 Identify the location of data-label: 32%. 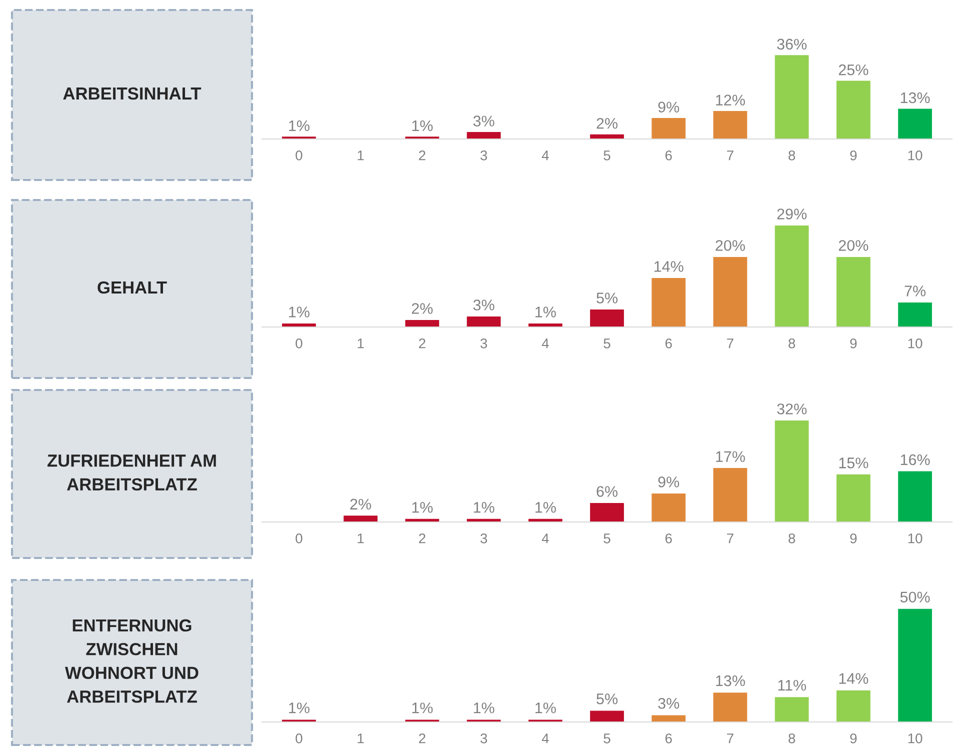
(792, 409).